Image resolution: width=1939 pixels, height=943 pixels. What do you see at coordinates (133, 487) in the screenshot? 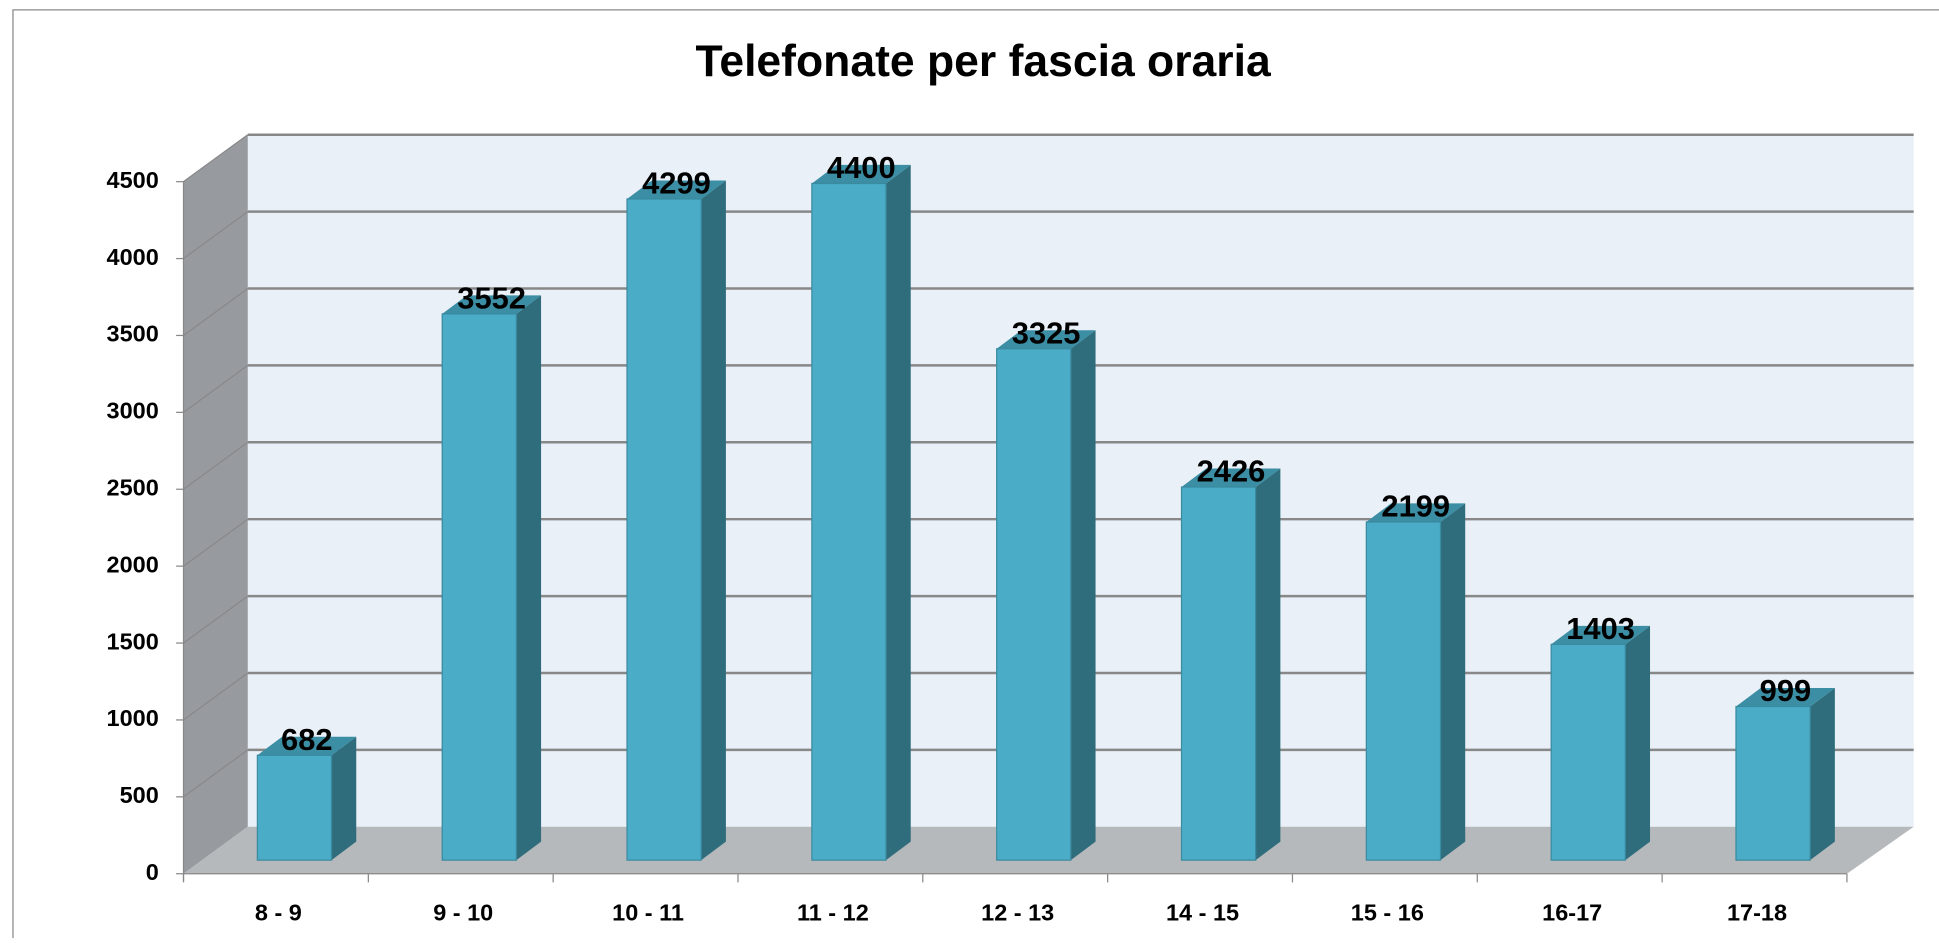
I see `y-tick-label: 2500` at bounding box center [133, 487].